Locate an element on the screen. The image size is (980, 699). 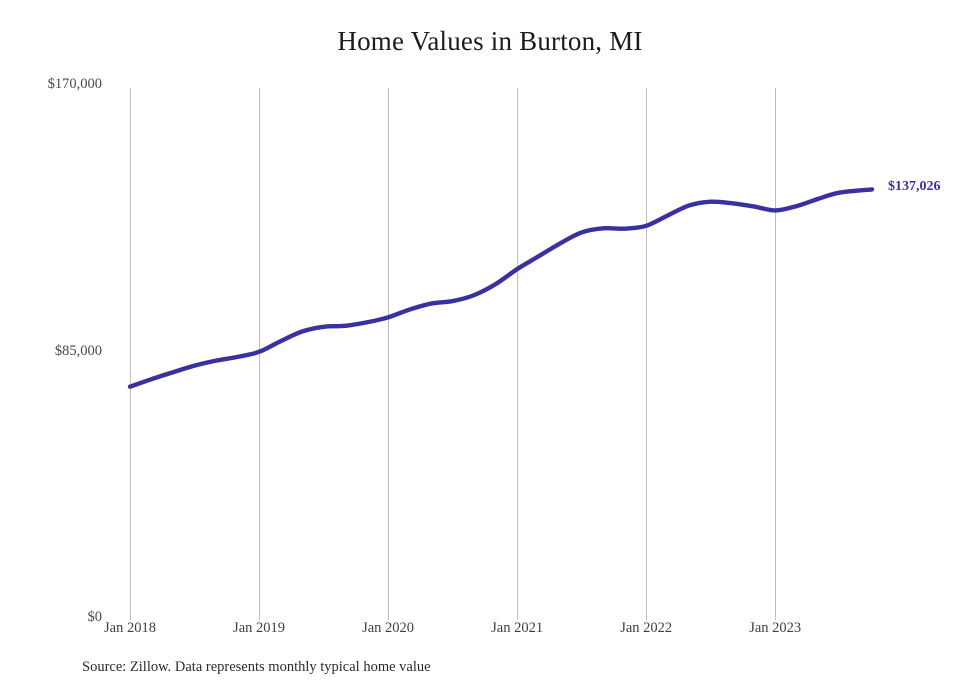
y-axis-tick-label: $0 is located at coordinates (95, 617).